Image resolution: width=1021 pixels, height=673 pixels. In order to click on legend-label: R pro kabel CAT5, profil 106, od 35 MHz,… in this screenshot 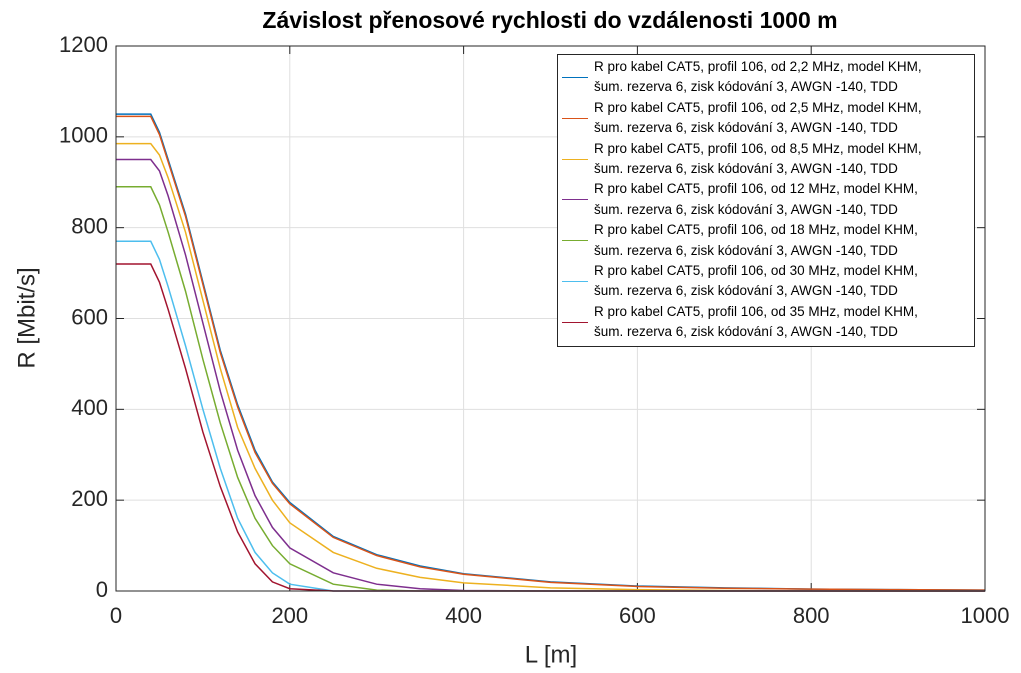, I will do `click(756, 321)`.